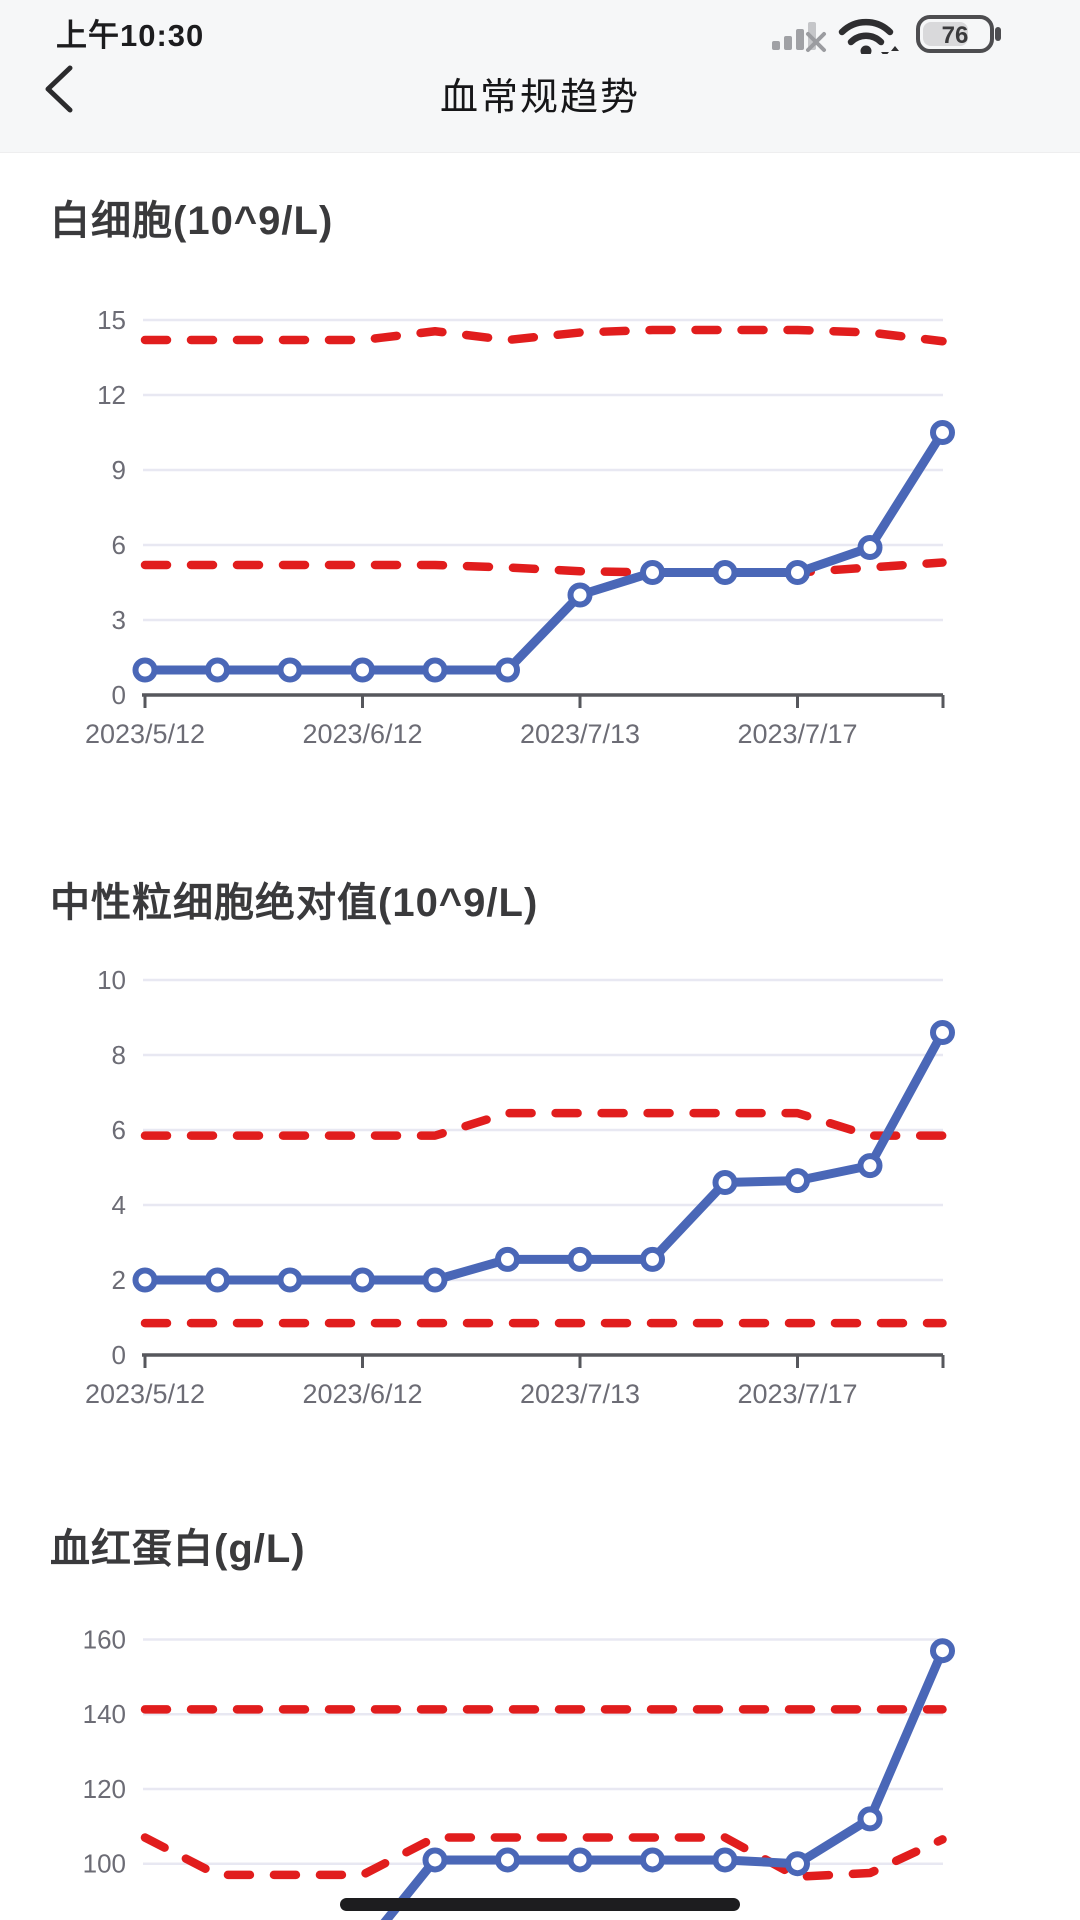 This screenshot has height=1920, width=1080. What do you see at coordinates (119, 470) in the screenshot?
I see `svg-text: 9` at bounding box center [119, 470].